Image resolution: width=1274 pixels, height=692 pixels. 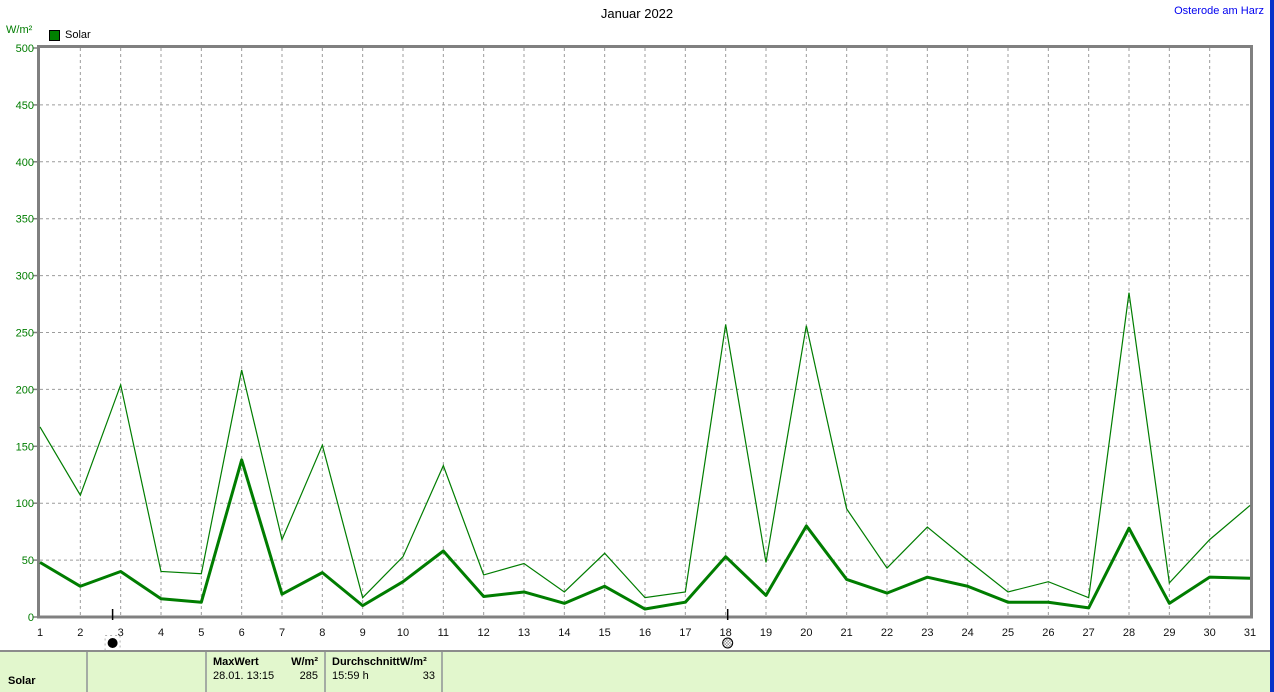 What do you see at coordinates (25, 220) in the screenshot?
I see `y-axis-label: 350` at bounding box center [25, 220].